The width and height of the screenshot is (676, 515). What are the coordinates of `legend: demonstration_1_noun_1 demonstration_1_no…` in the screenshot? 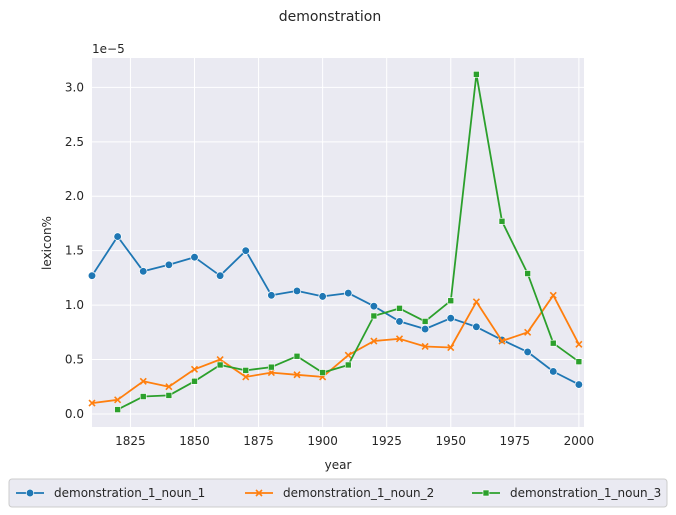 It's located at (338, 493).